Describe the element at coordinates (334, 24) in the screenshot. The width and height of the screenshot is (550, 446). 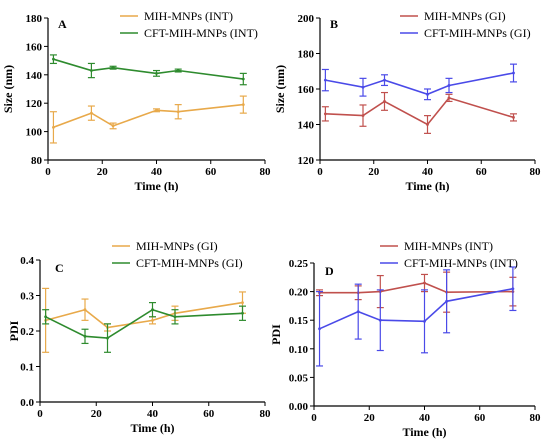
I see `panel-letter: B` at that location.